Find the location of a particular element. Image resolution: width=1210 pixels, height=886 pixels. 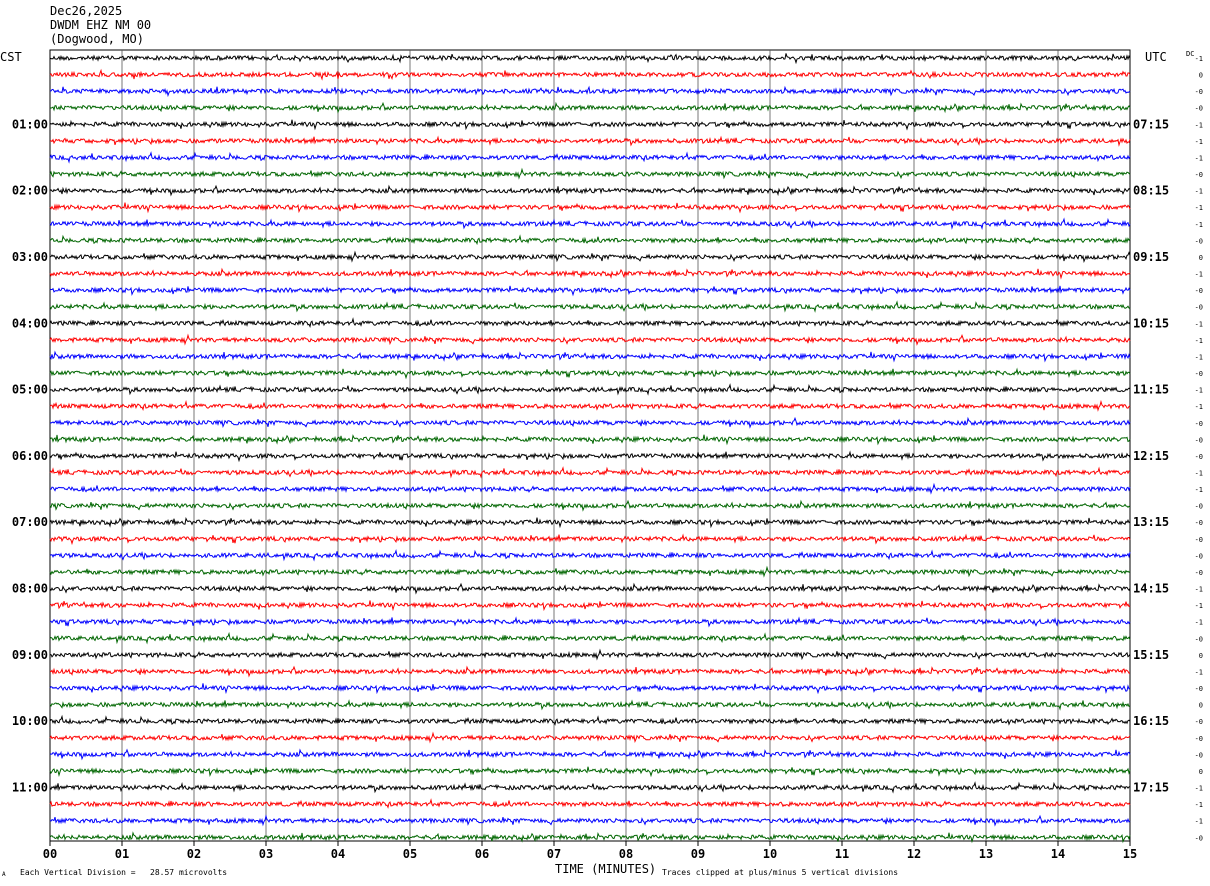

left-hour-label: 01:00 is located at coordinates (30, 124).